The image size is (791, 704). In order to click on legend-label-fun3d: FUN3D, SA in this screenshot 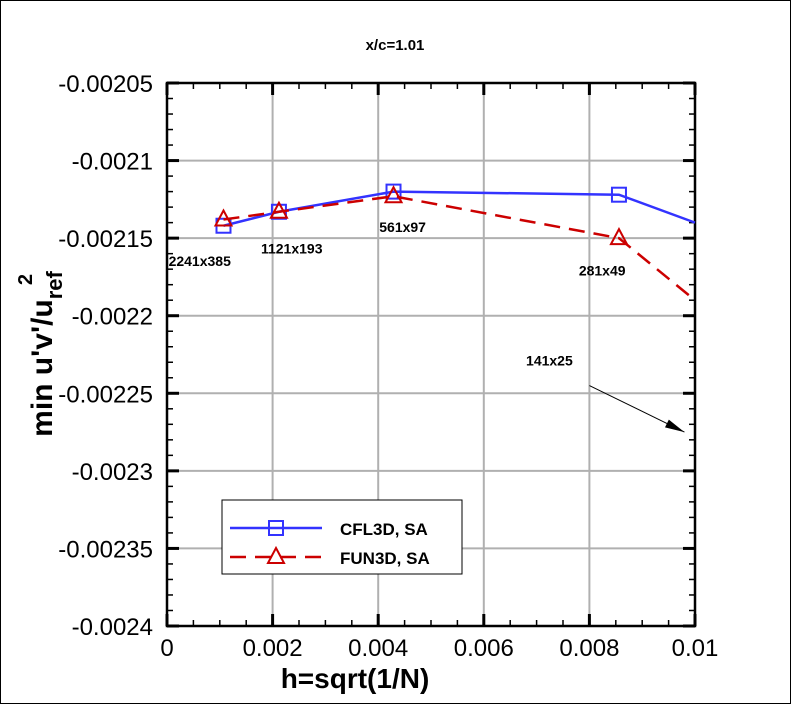, I will do `click(385, 558)`.